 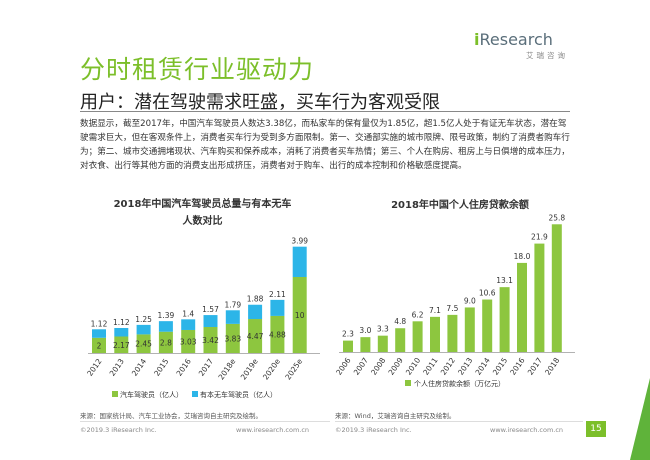 What do you see at coordinates (465, 366) in the screenshot?
I see `right-x-tick-label: 2013` at bounding box center [465, 366].